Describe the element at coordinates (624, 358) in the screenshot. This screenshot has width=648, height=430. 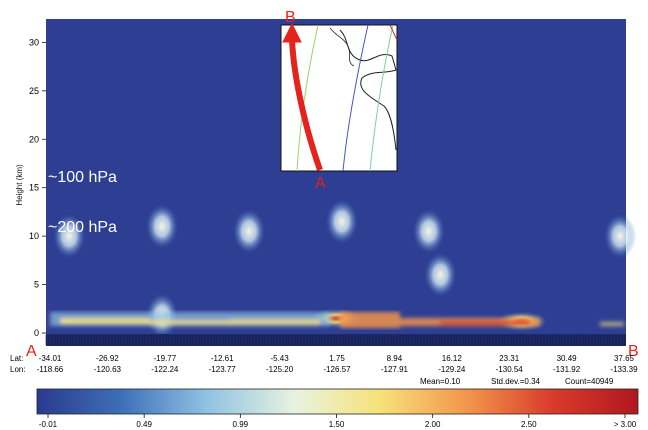
I see `lat-value: 37.65` at that location.